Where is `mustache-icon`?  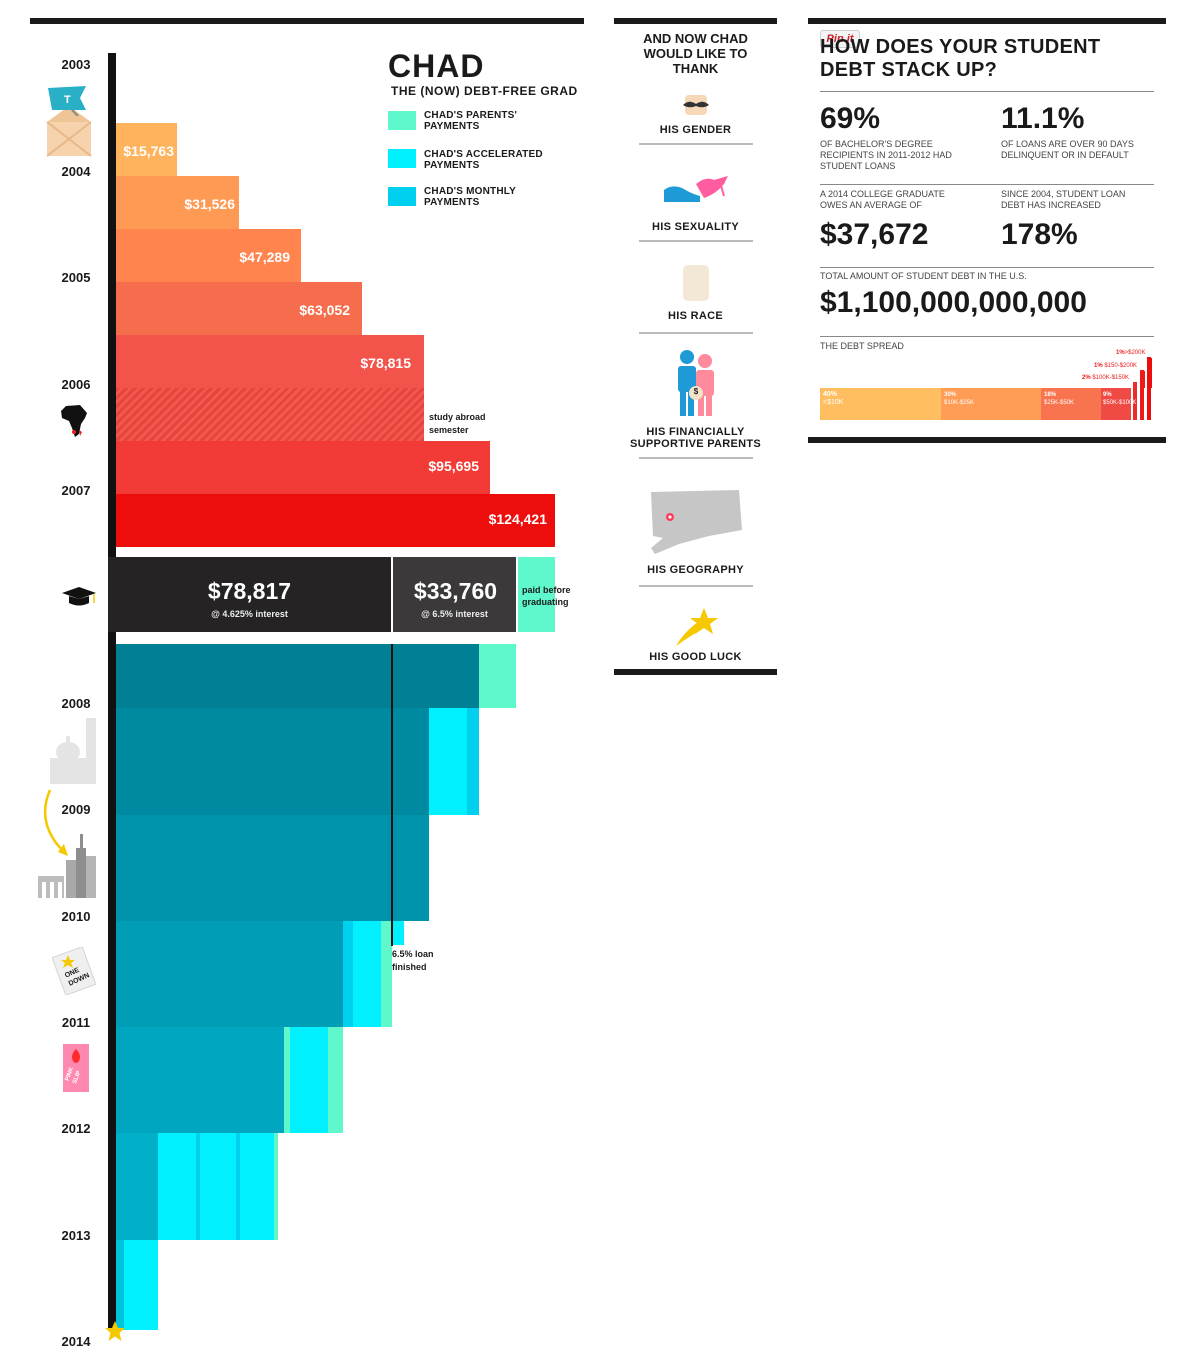
mustache-icon is located at coordinates (696, 106).